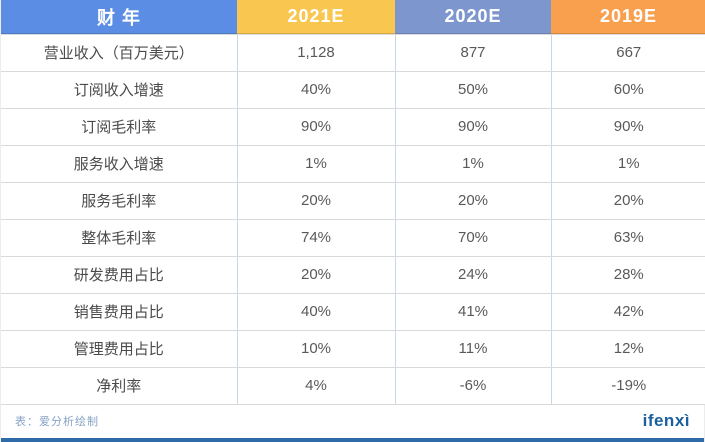 The width and height of the screenshot is (705, 442). Describe the element at coordinates (473, 17) in the screenshot. I see `header-col-2020e: 2020E` at that location.